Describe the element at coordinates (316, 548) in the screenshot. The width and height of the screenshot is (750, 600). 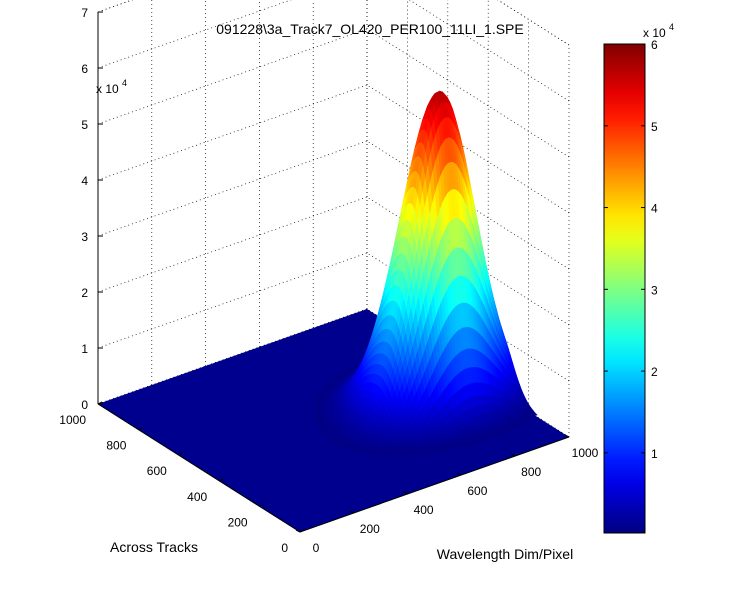
I see `x-tick-label: 0` at that location.